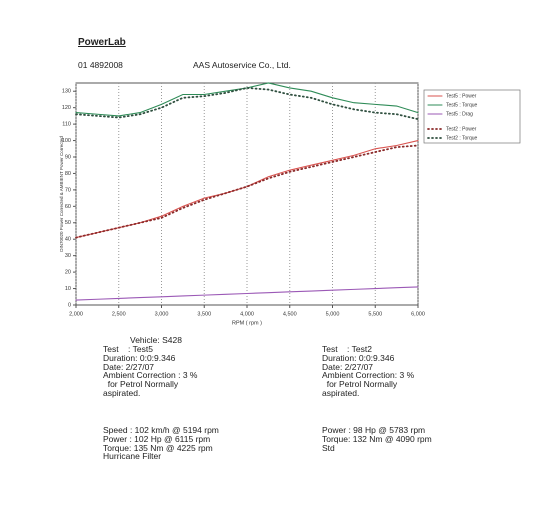 This screenshot has height=509, width=550. I want to click on legend-box, so click(472, 116).